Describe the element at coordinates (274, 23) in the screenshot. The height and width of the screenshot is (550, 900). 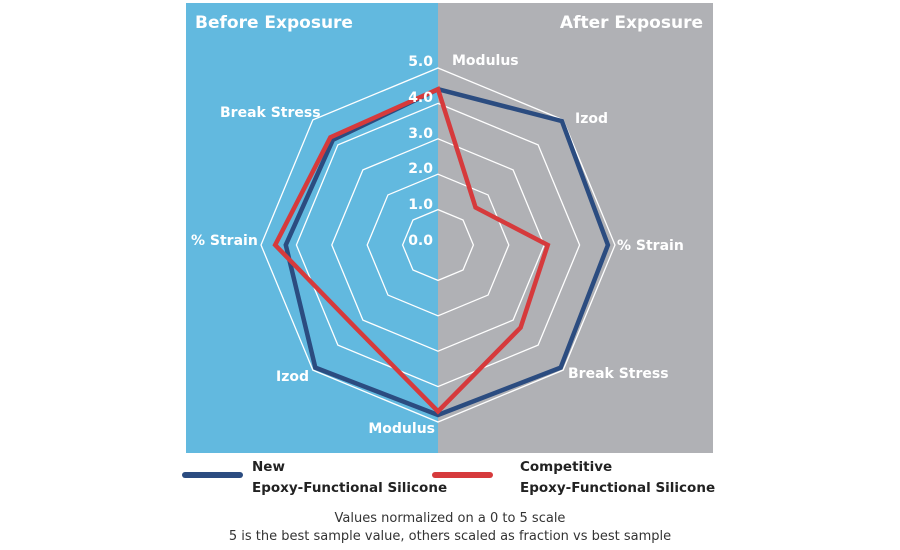
I see `before-exposure-title: Before Exposure` at that location.